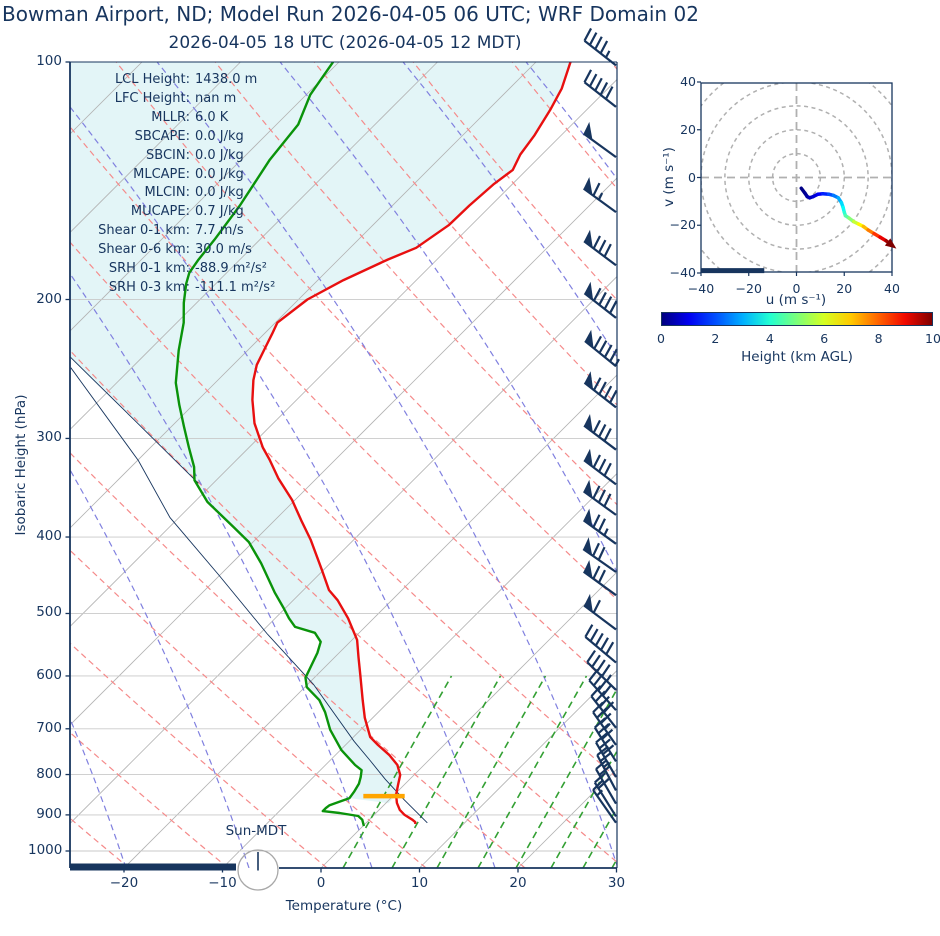 This screenshot has height=936, width=940. Describe the element at coordinates (601, 425) in the screenshot. I see `wind-barbs` at that location.